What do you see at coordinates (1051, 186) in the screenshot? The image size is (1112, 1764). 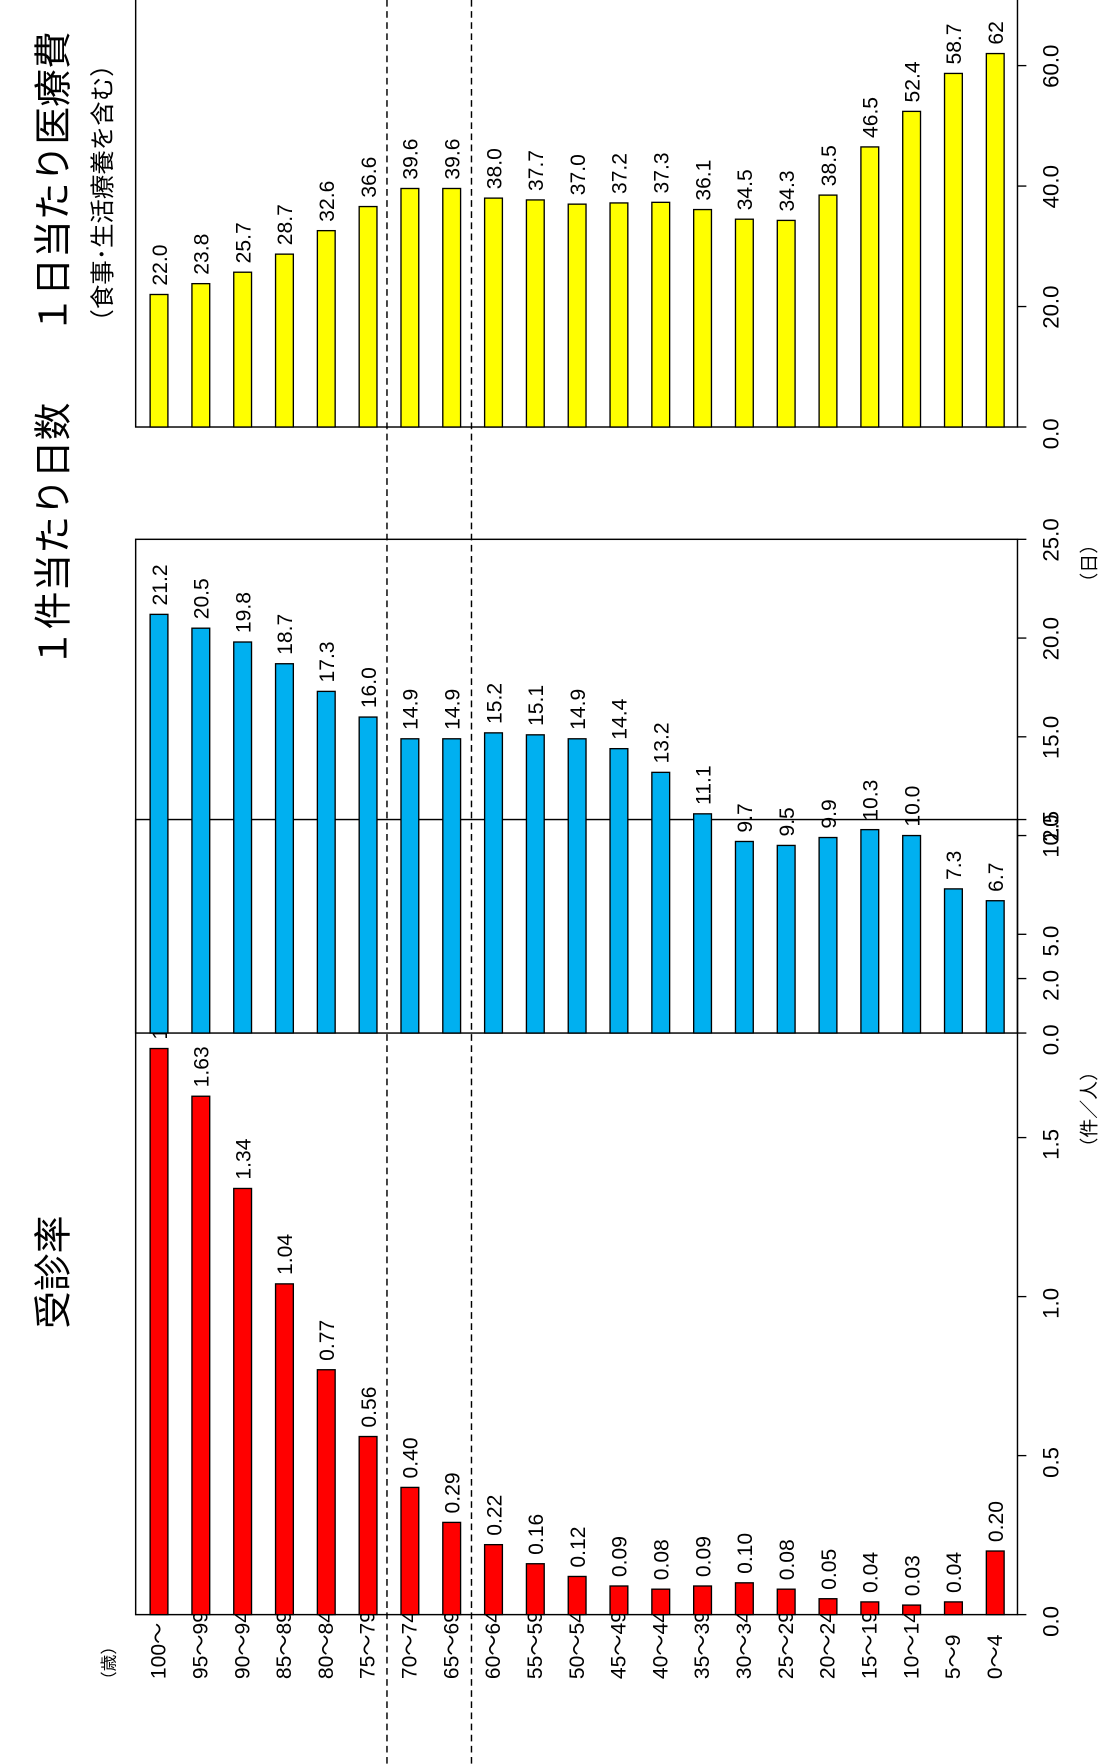 I see `tick-label: 40.0` at bounding box center [1051, 186].